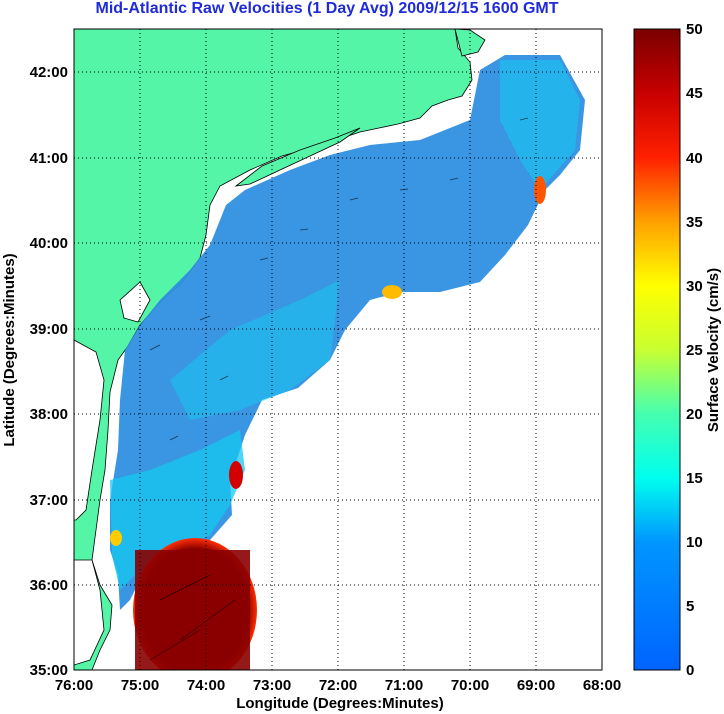  I want to click on y-tick-label: 41:00, so click(49, 158).